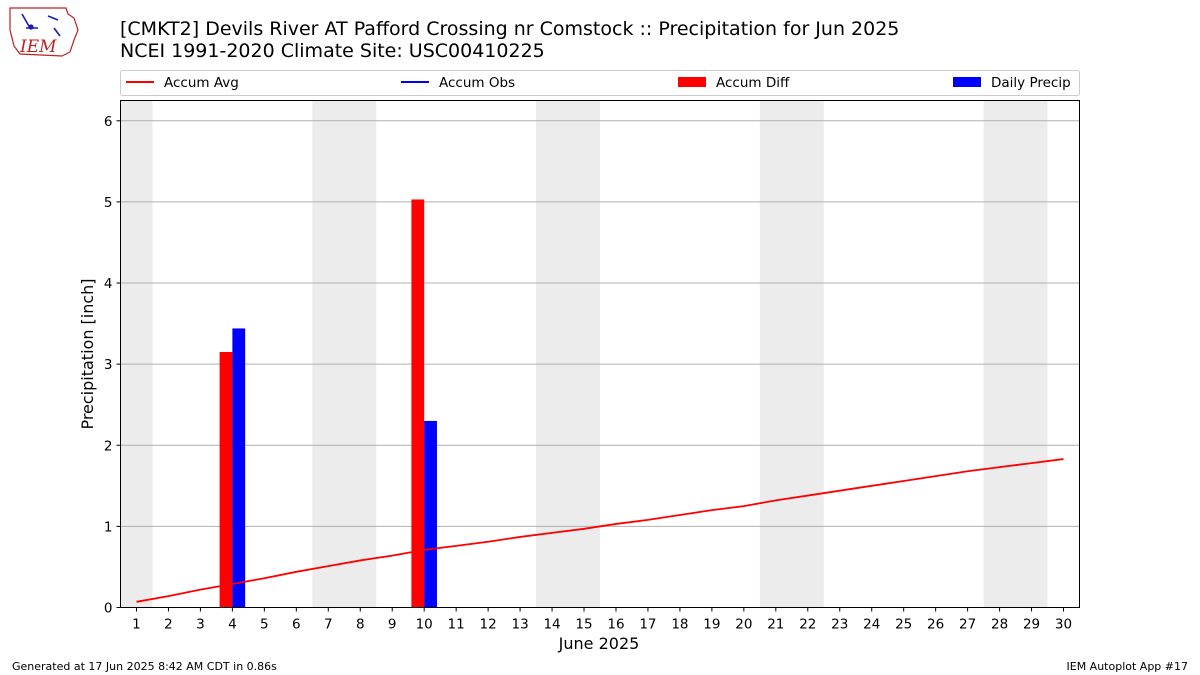  I want to click on footer-app: IEM Autoplot App #17, so click(1128, 666).